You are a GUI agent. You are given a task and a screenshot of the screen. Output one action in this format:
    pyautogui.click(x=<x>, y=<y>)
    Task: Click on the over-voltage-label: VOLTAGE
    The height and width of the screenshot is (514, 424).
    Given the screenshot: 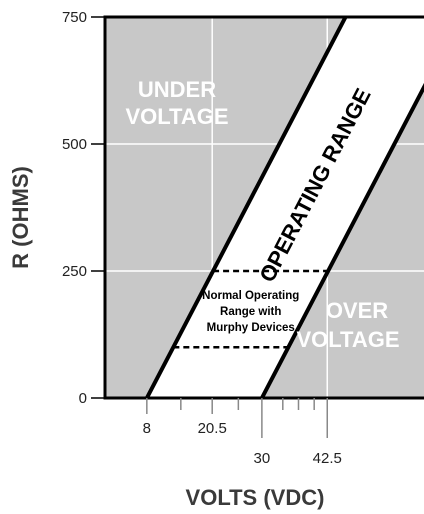 What is the action you would take?
    pyautogui.click(x=347, y=339)
    